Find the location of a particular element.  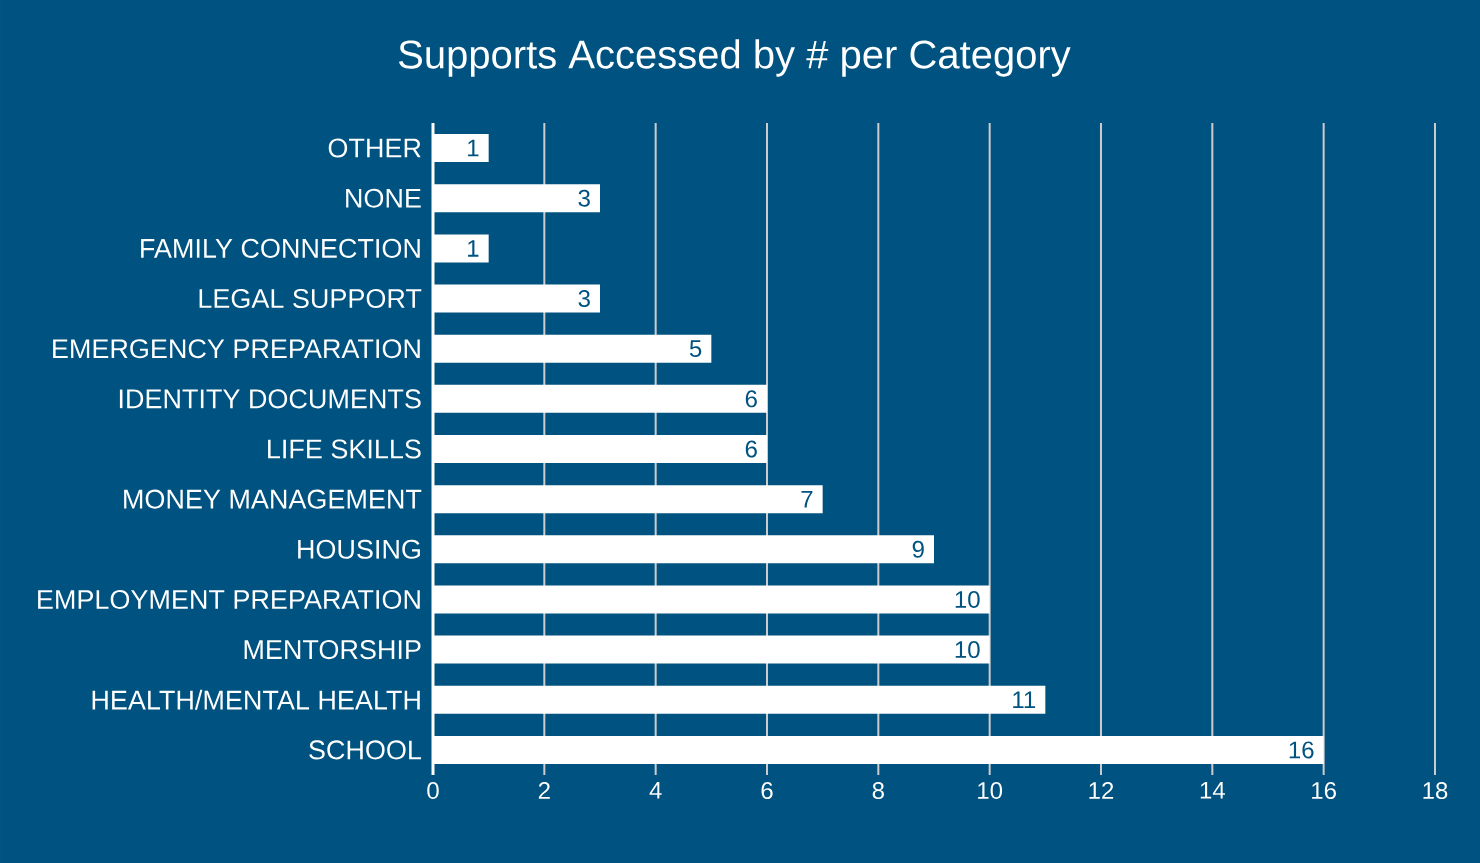

y-tick-label: IDENTITY DOCUMENTS is located at coordinates (270, 399).